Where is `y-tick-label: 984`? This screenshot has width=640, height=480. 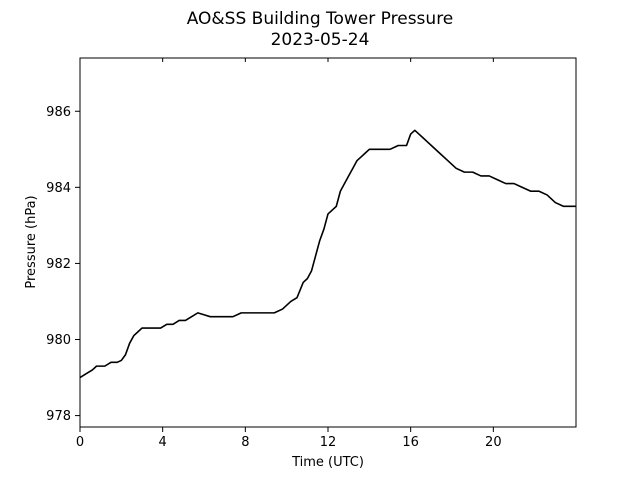 y-tick-label: 984 is located at coordinates (58, 188).